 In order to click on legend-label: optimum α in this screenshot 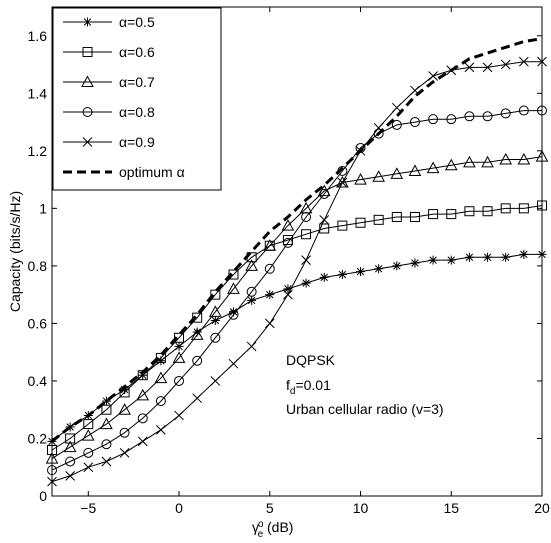, I will do `click(152, 172)`.